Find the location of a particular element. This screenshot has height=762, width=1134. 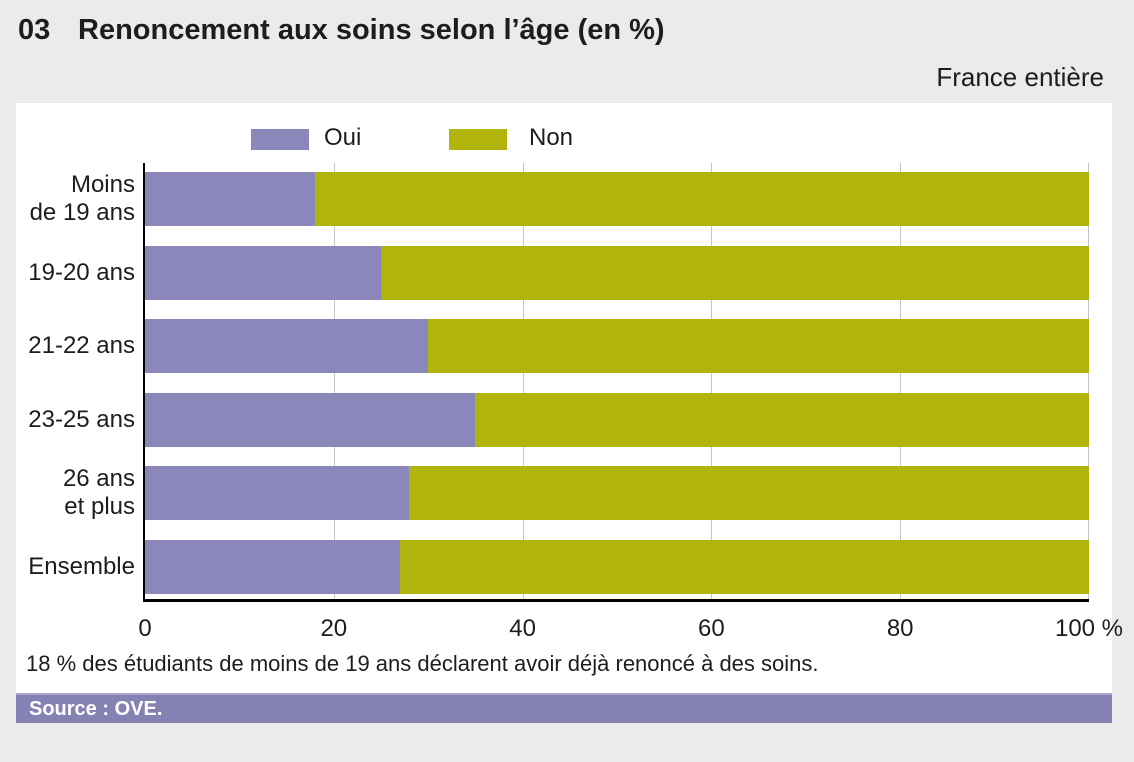

legend-swatch-non is located at coordinates (478, 139).